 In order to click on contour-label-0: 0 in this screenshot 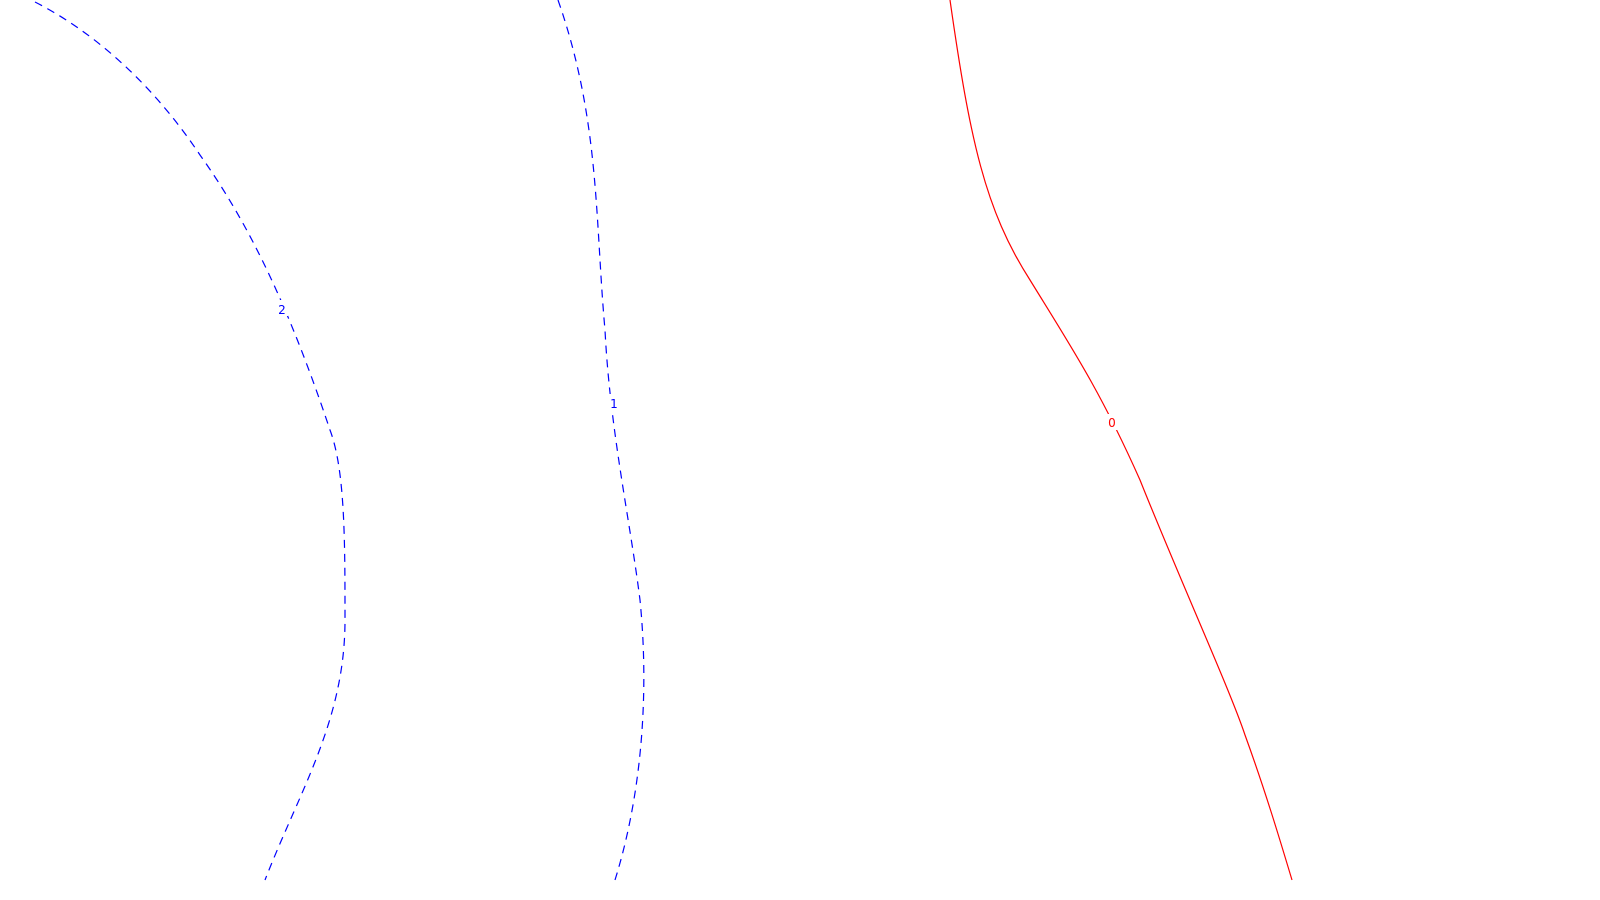, I will do `click(1112, 423)`.